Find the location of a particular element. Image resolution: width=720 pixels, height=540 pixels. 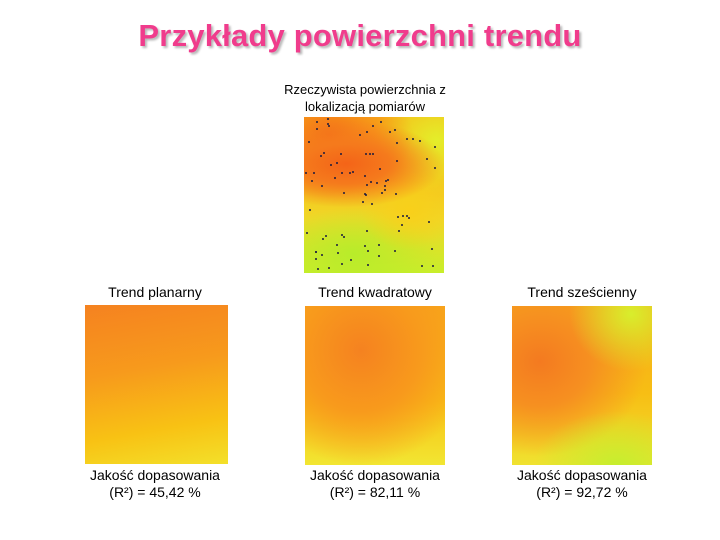

main-map-caption-line2: lokalizacją pomiarów is located at coordinates (365, 106).